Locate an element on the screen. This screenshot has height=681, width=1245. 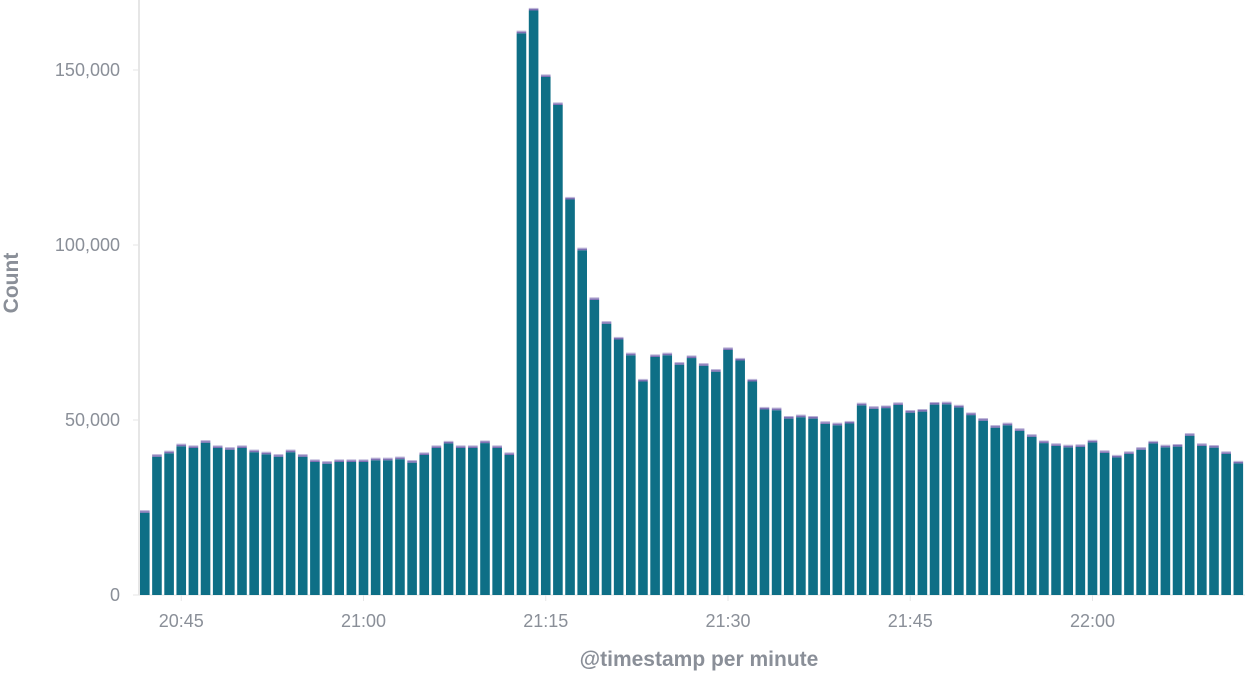
bar-21:14 is located at coordinates (533, 303).